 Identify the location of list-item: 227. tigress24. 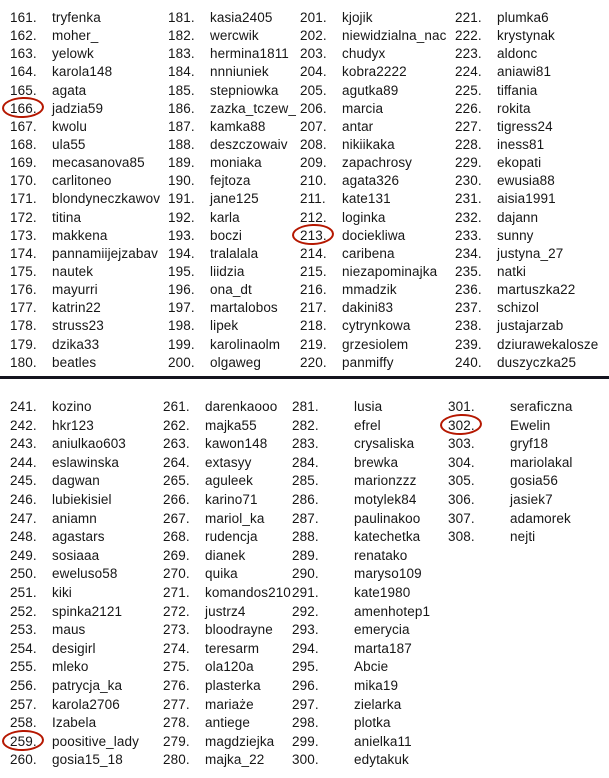
(526, 127).